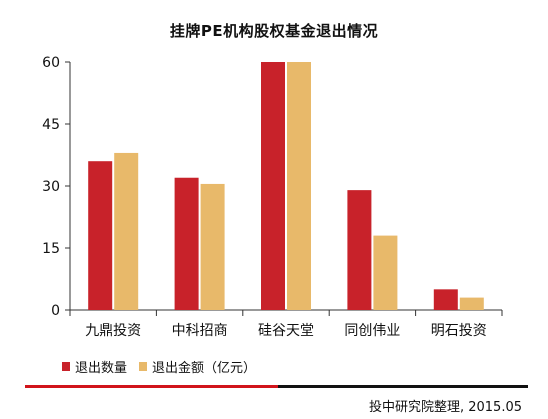 The image size is (548, 419). What do you see at coordinates (101, 368) in the screenshot?
I see `legend-label-quantity: 退出数量` at bounding box center [101, 368].